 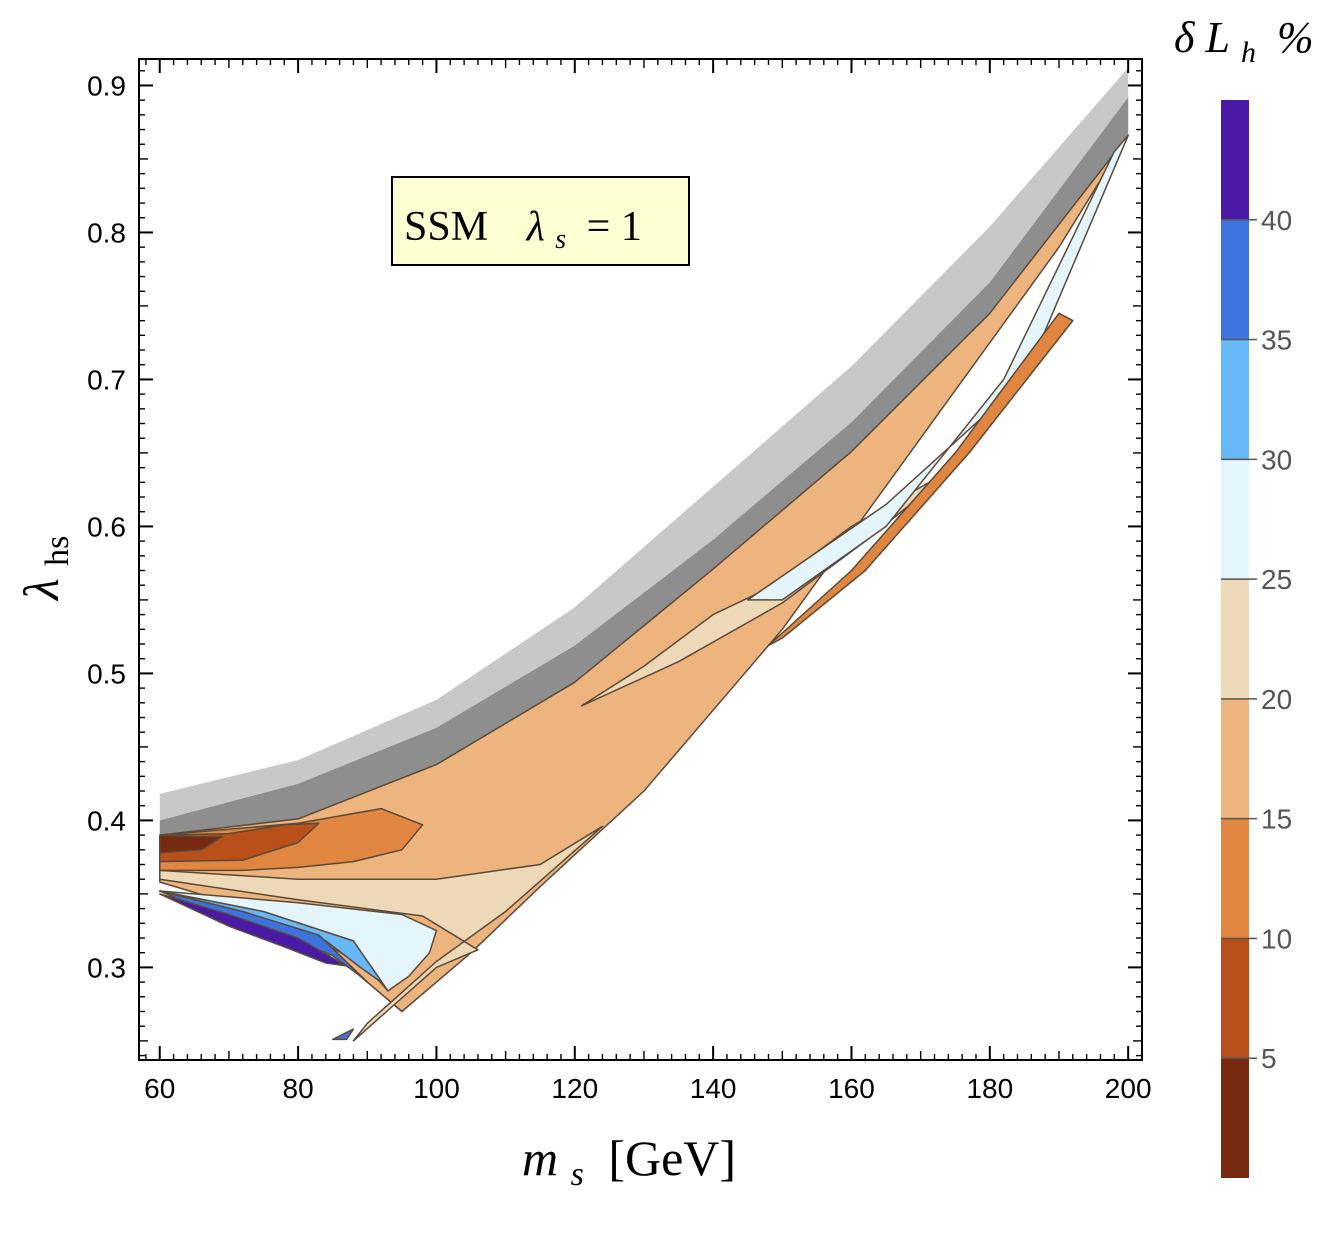 What do you see at coordinates (672, 1158) in the screenshot?
I see `x-axis-unit: [GeV]` at bounding box center [672, 1158].